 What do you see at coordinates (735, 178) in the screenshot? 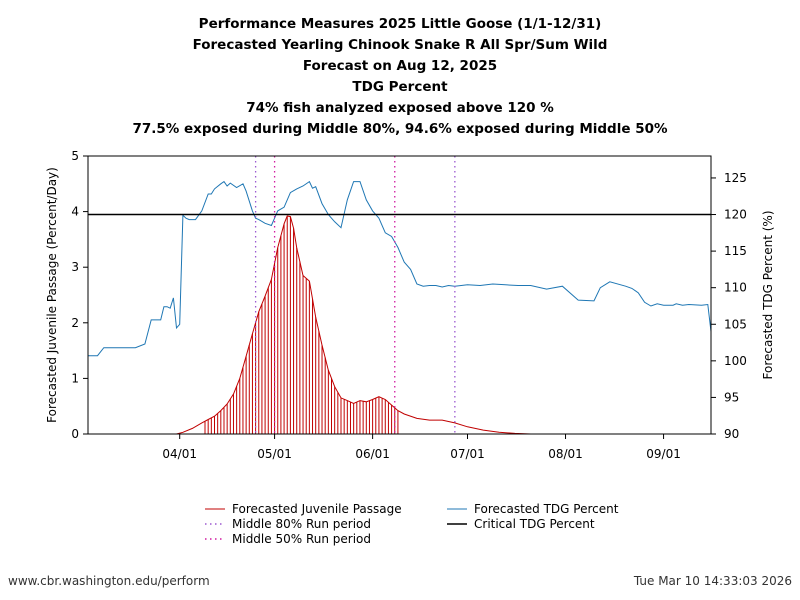
I see `y-right-tick-label: 125` at bounding box center [735, 178].